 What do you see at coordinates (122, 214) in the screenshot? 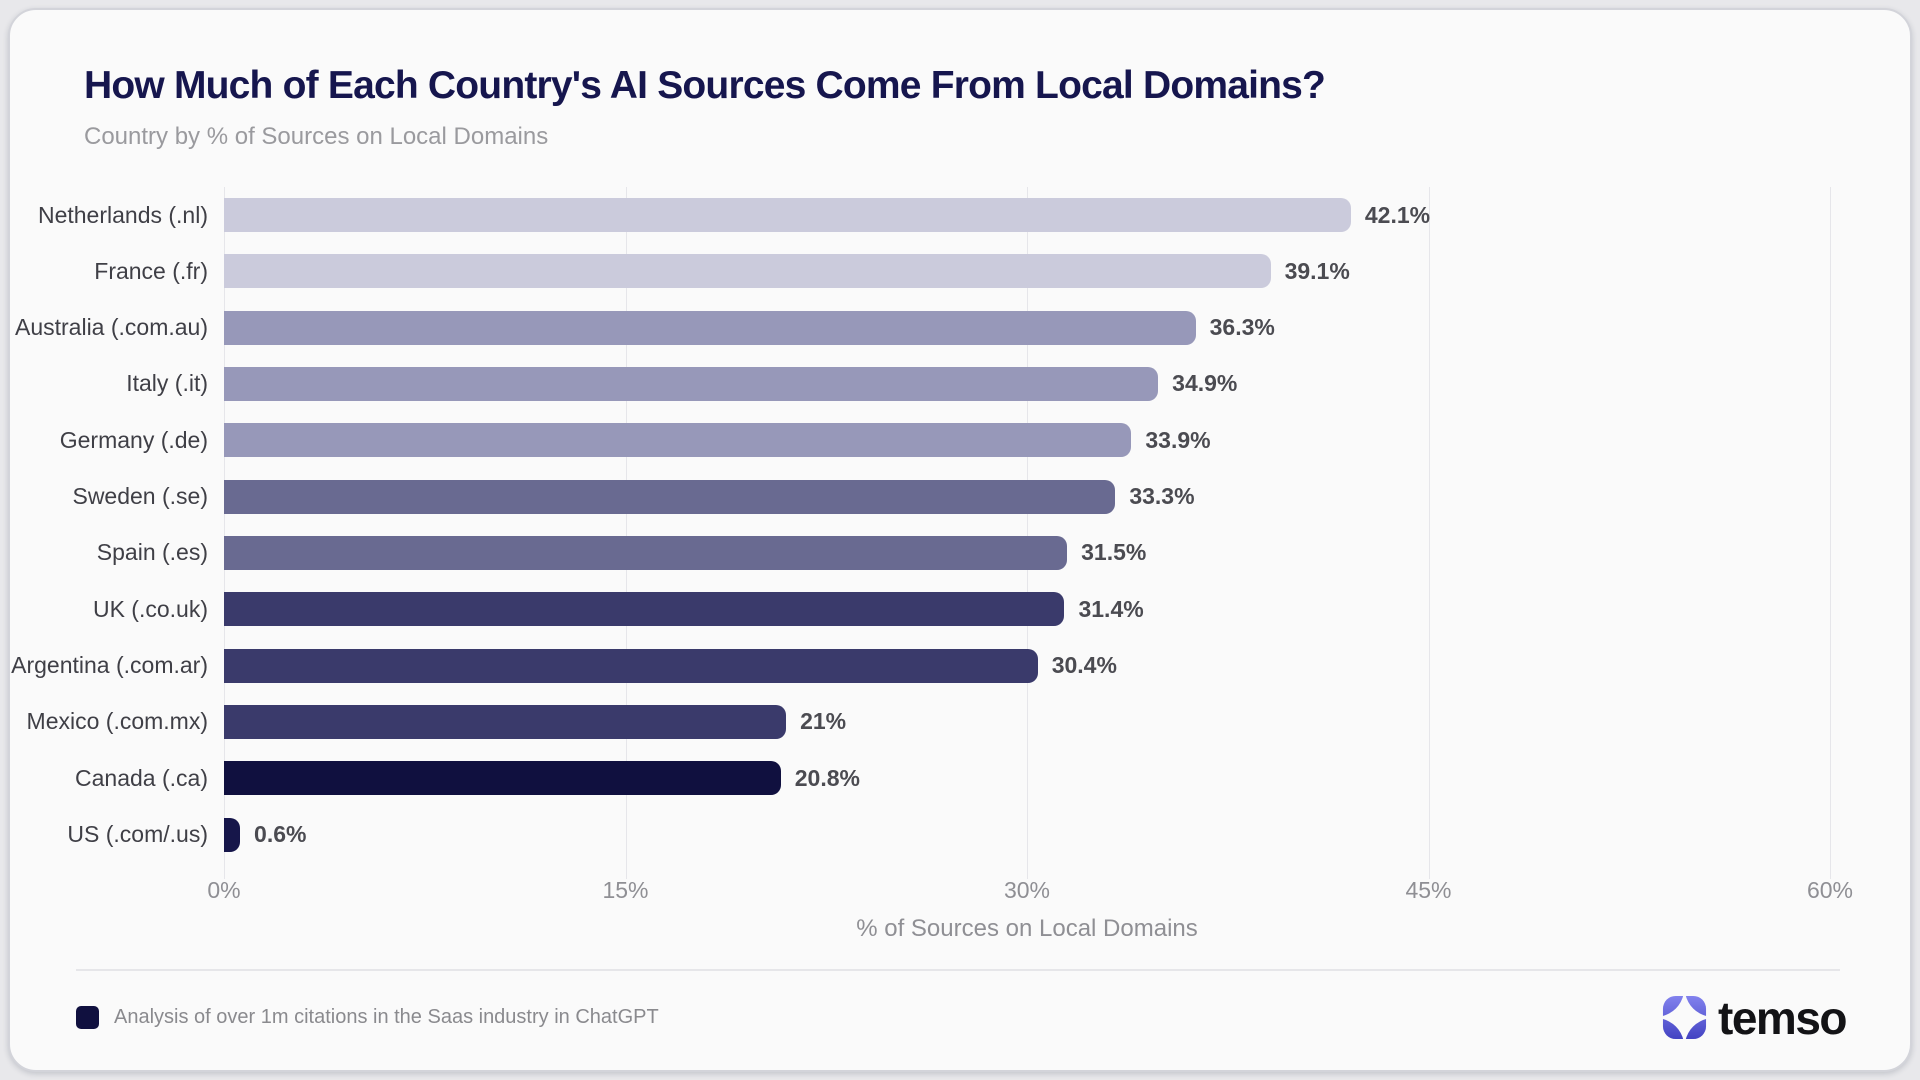
I see `row-label: Netherlands (.nl)` at bounding box center [122, 214].